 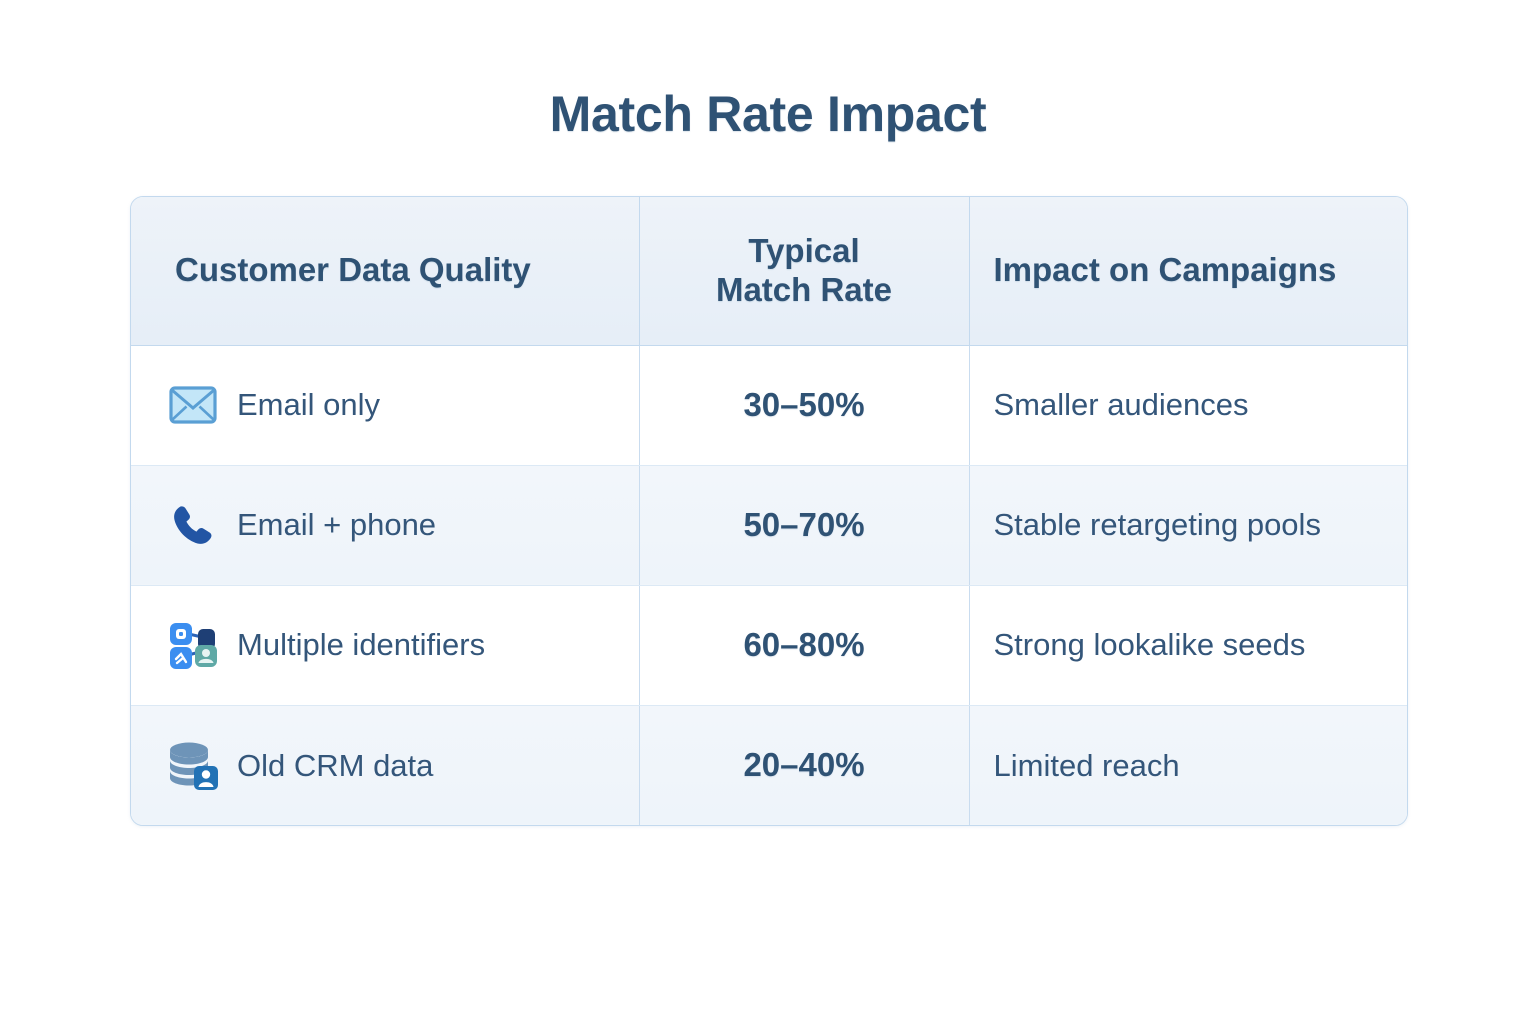 I want to click on cell-impact-on-campaigns: Limited reach, so click(x=1188, y=765).